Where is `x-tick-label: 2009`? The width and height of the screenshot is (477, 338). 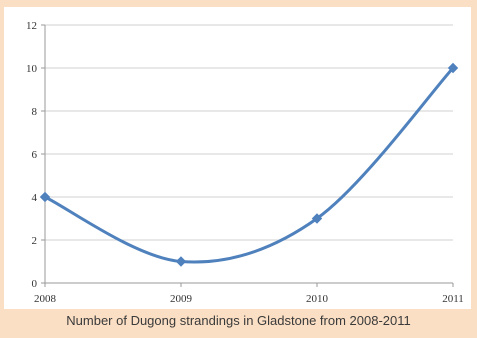
x-tick-label: 2009 is located at coordinates (181, 299).